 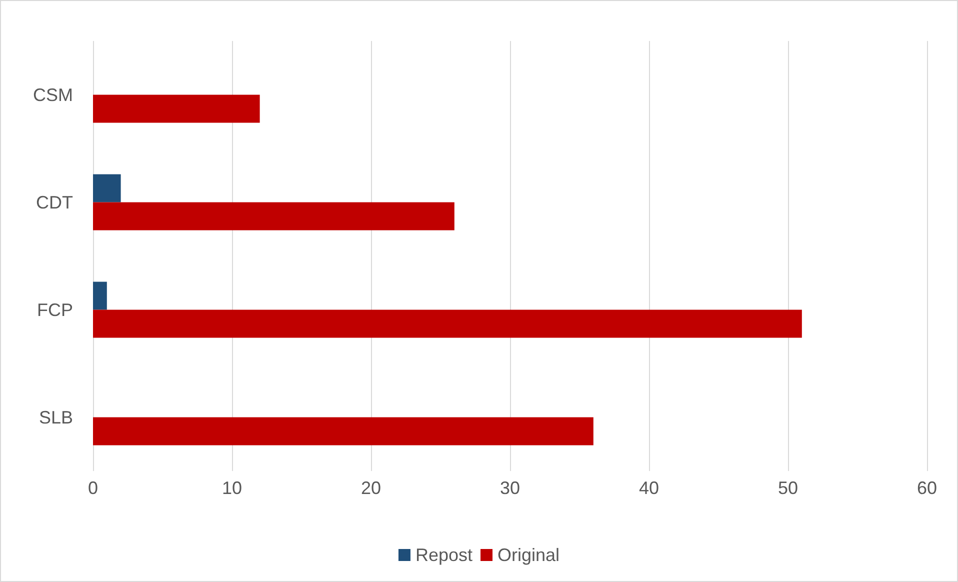 I want to click on x-tick-label: 50, so click(x=788, y=488).